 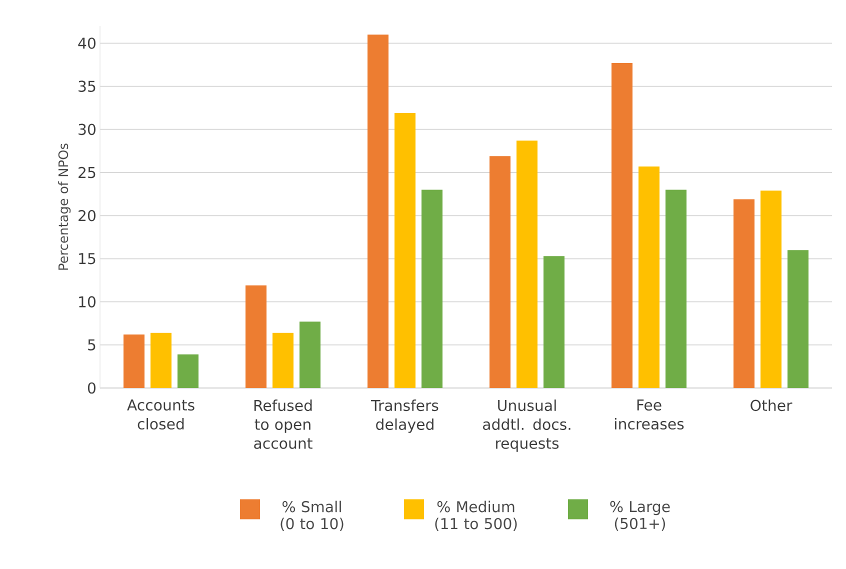 I want to click on x-tick-label: Refused to open account, so click(x=283, y=424).